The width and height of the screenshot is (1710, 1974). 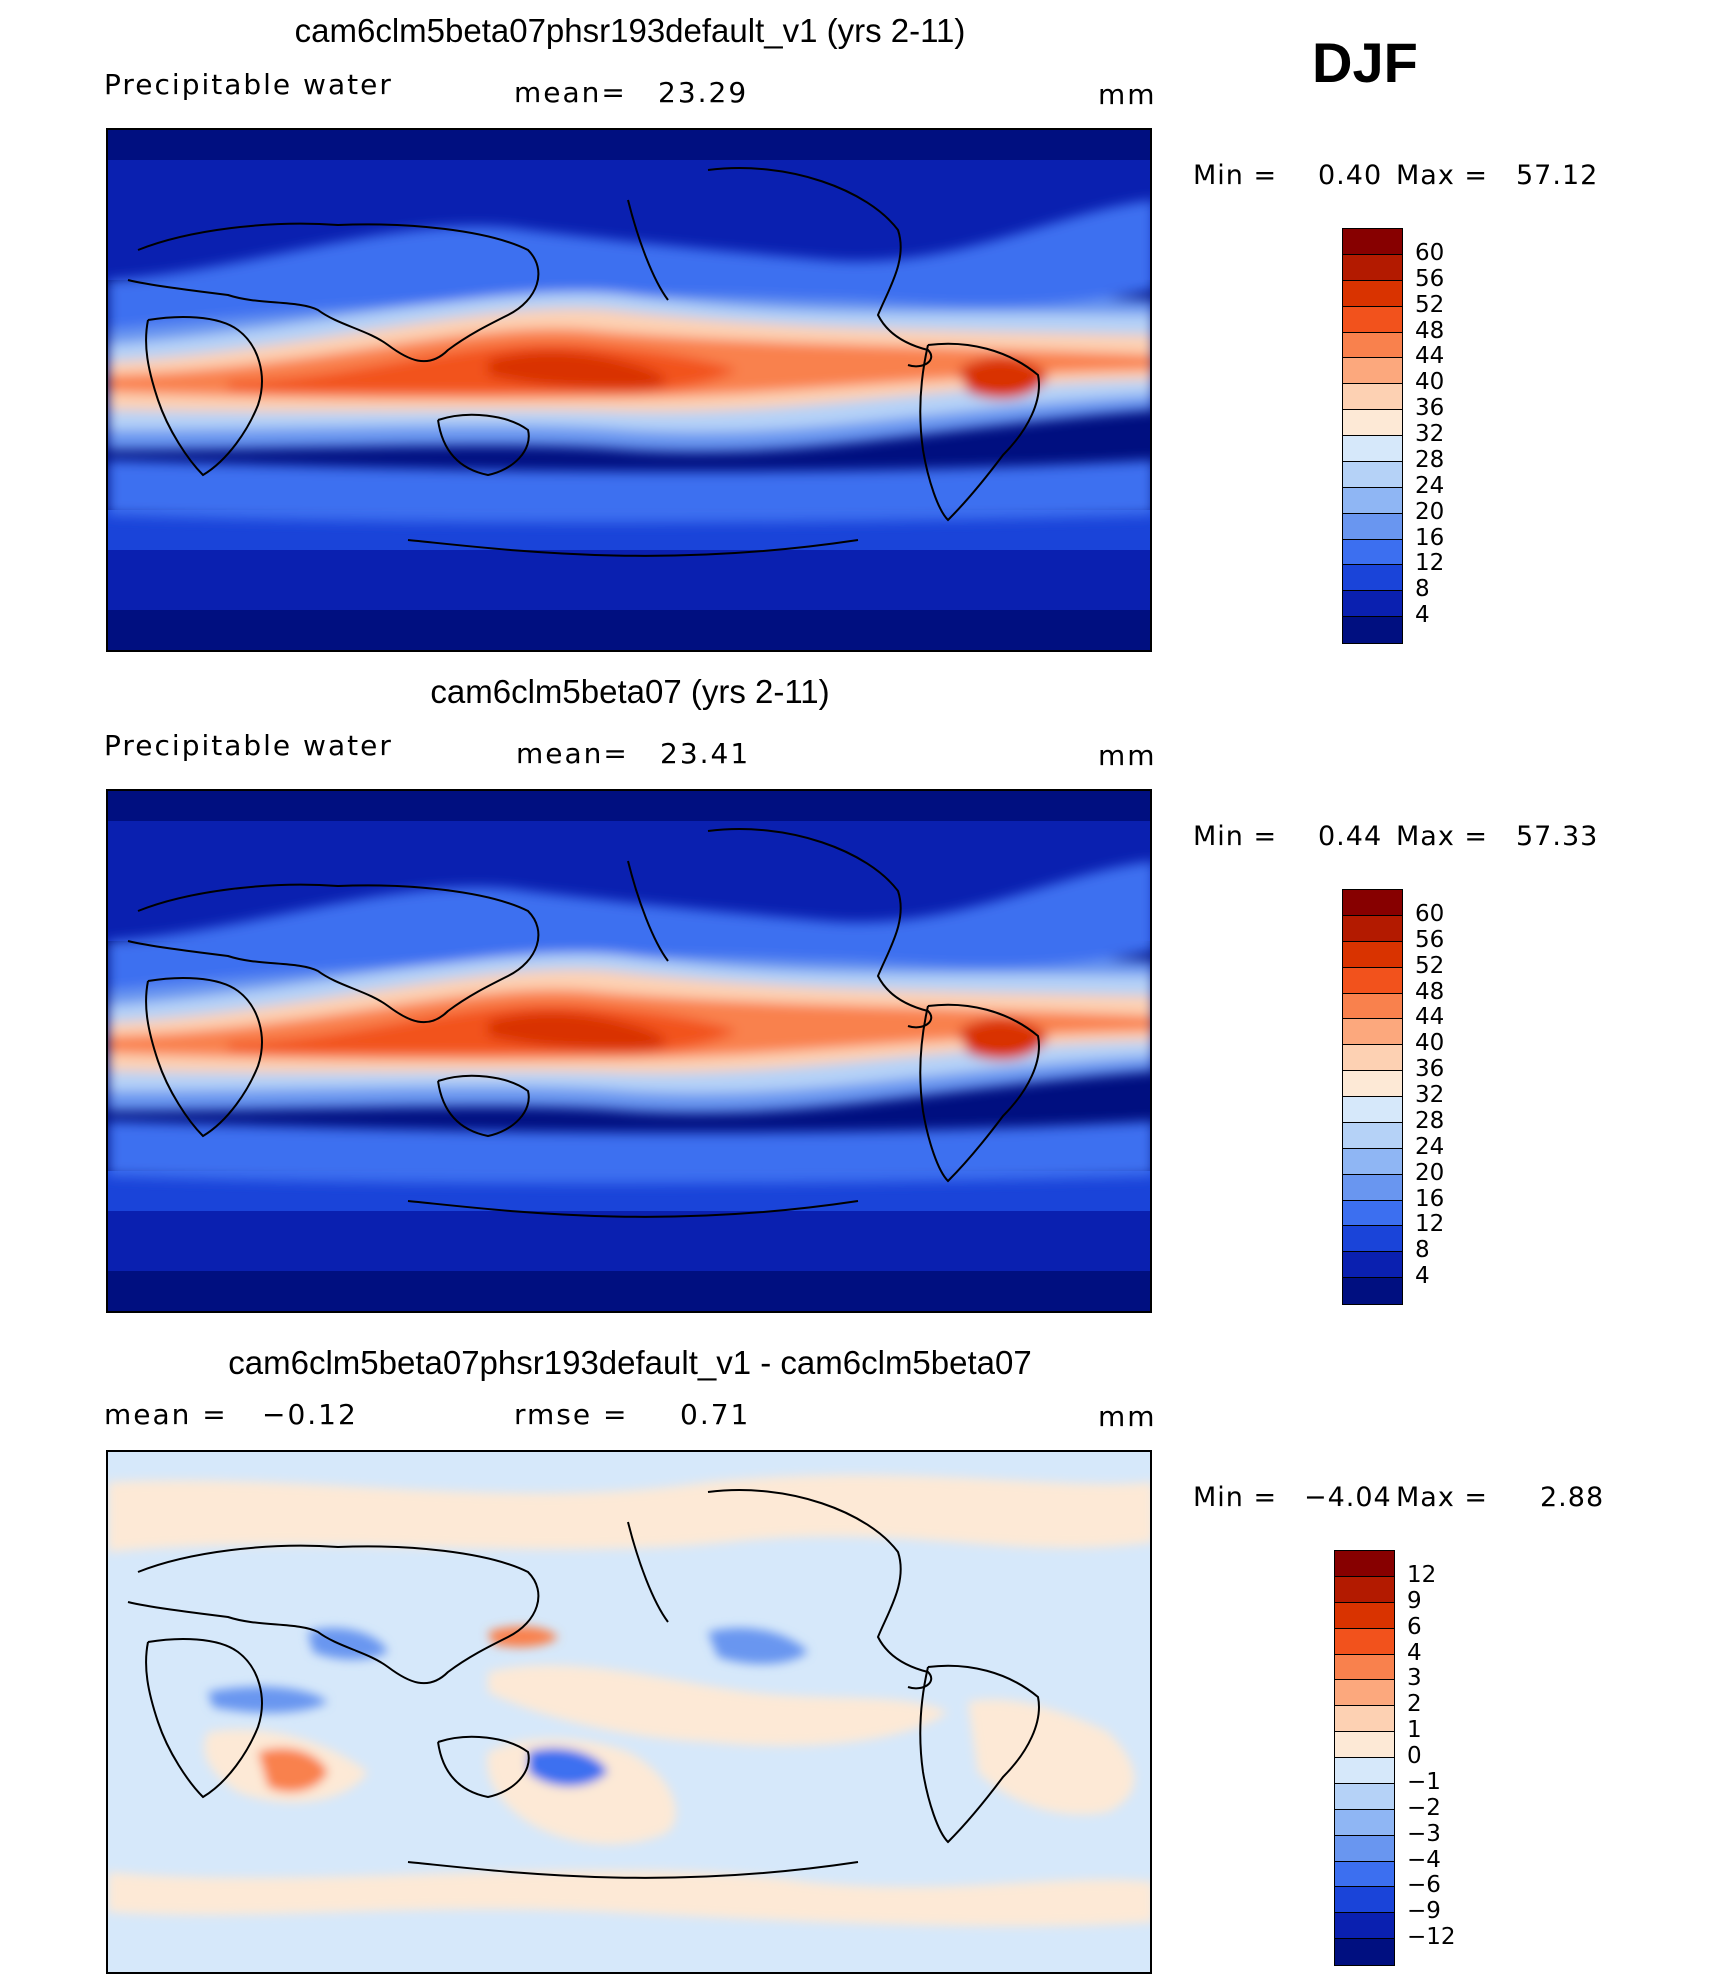 What do you see at coordinates (1430, 965) in the screenshot?
I see `colorbar-tick-label: 52` at bounding box center [1430, 965].